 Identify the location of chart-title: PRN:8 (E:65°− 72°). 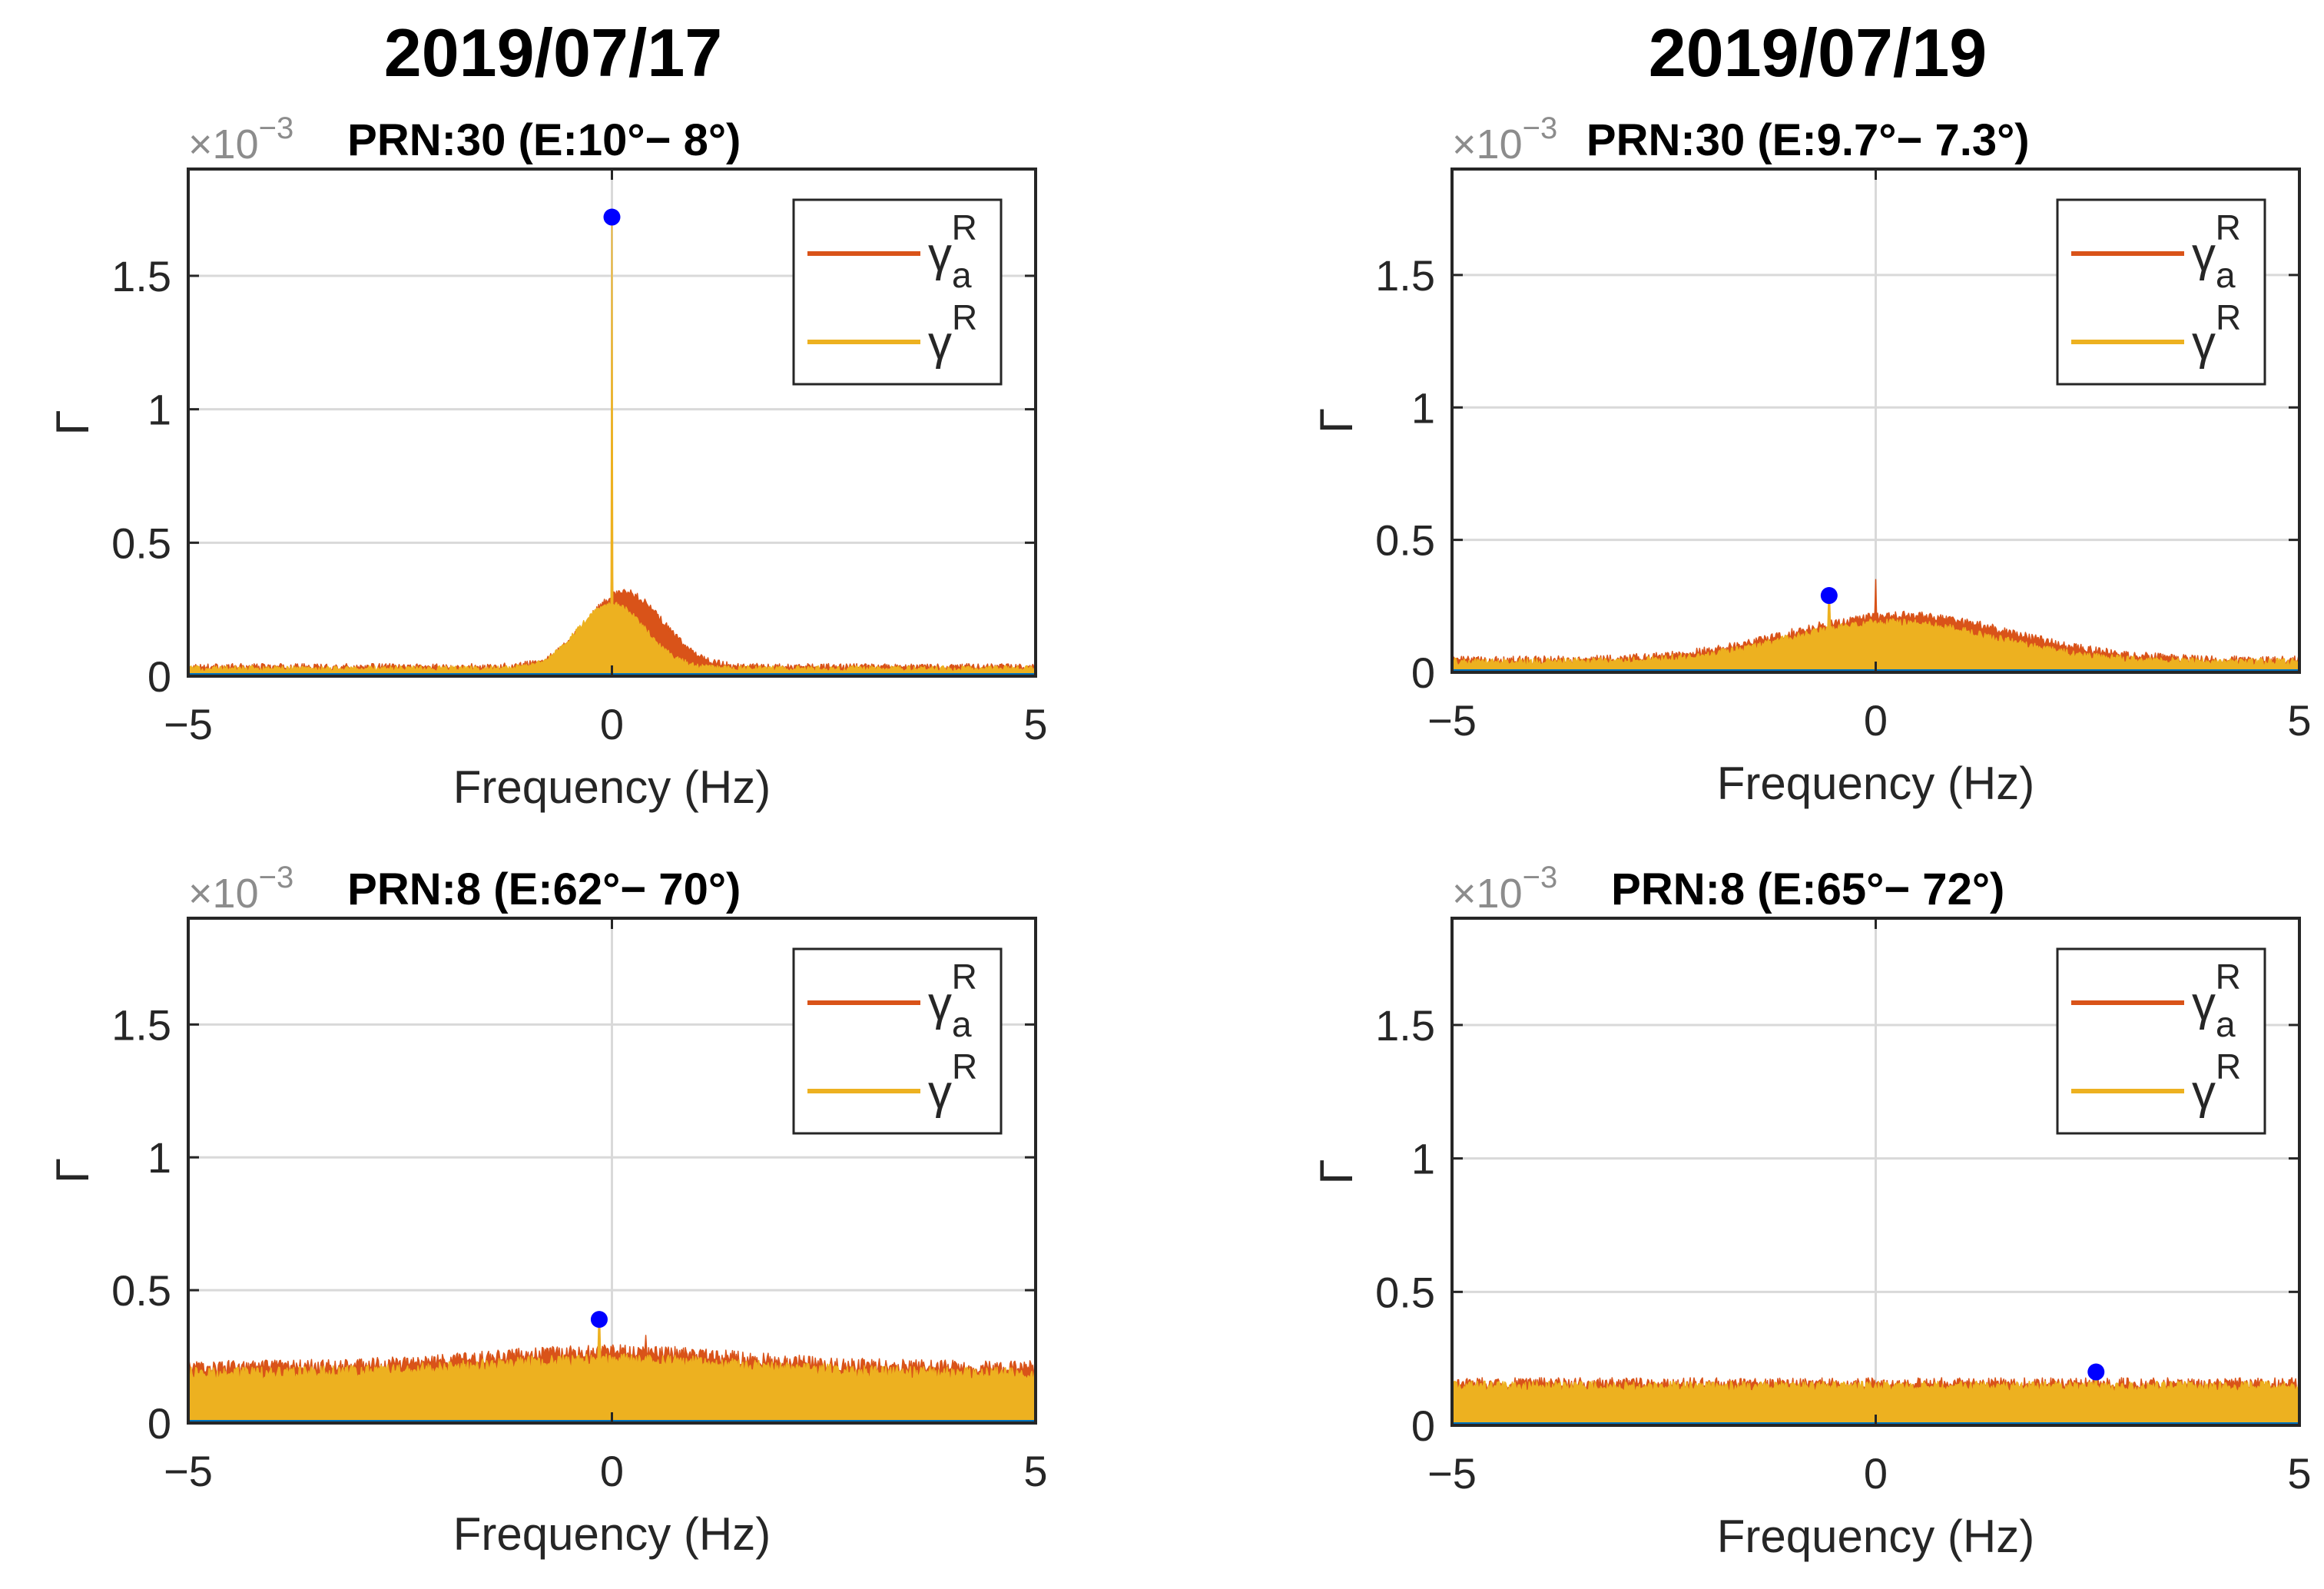
(1808, 889).